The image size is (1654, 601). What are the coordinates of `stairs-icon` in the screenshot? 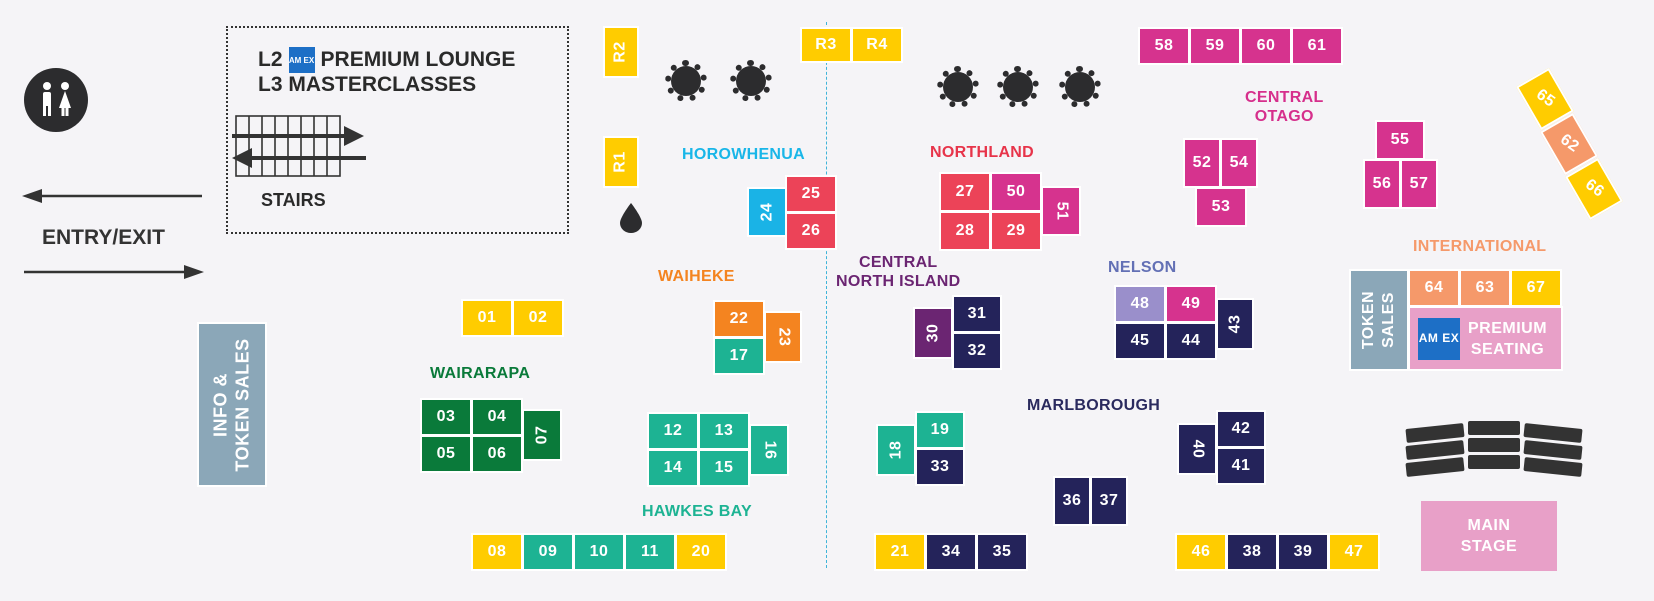 It's located at (299, 146).